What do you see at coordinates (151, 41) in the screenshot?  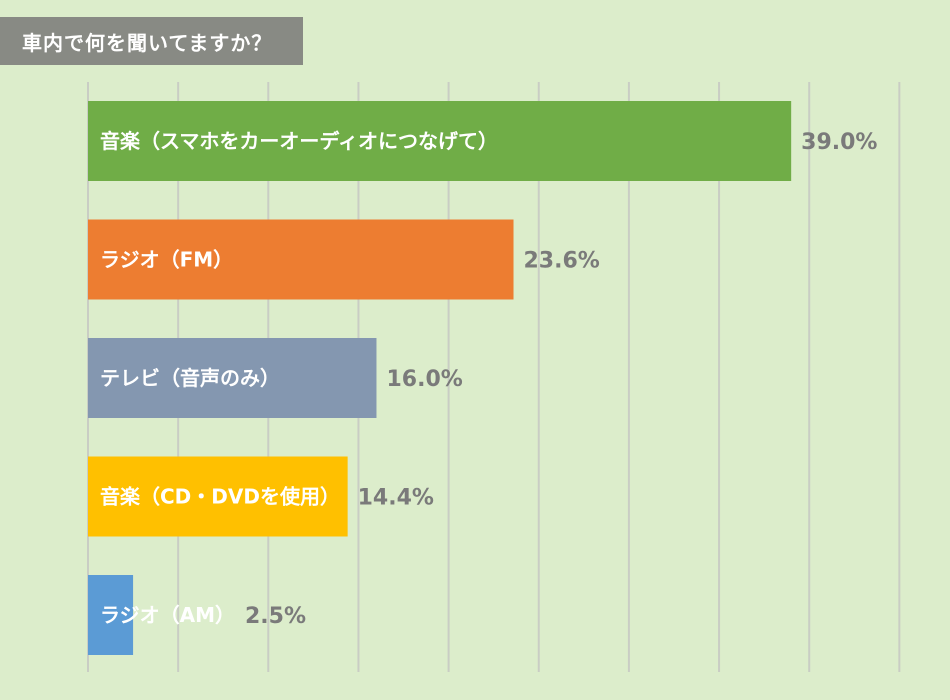 I see `chart-title: 車内で何を聞いてますか？` at bounding box center [151, 41].